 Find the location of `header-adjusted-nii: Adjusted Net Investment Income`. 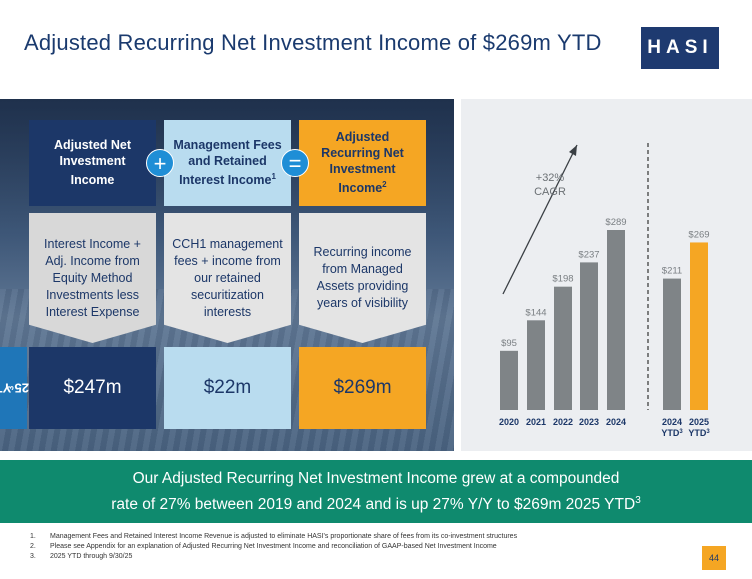

header-adjusted-nii: Adjusted Net Investment Income is located at coordinates (92, 163).